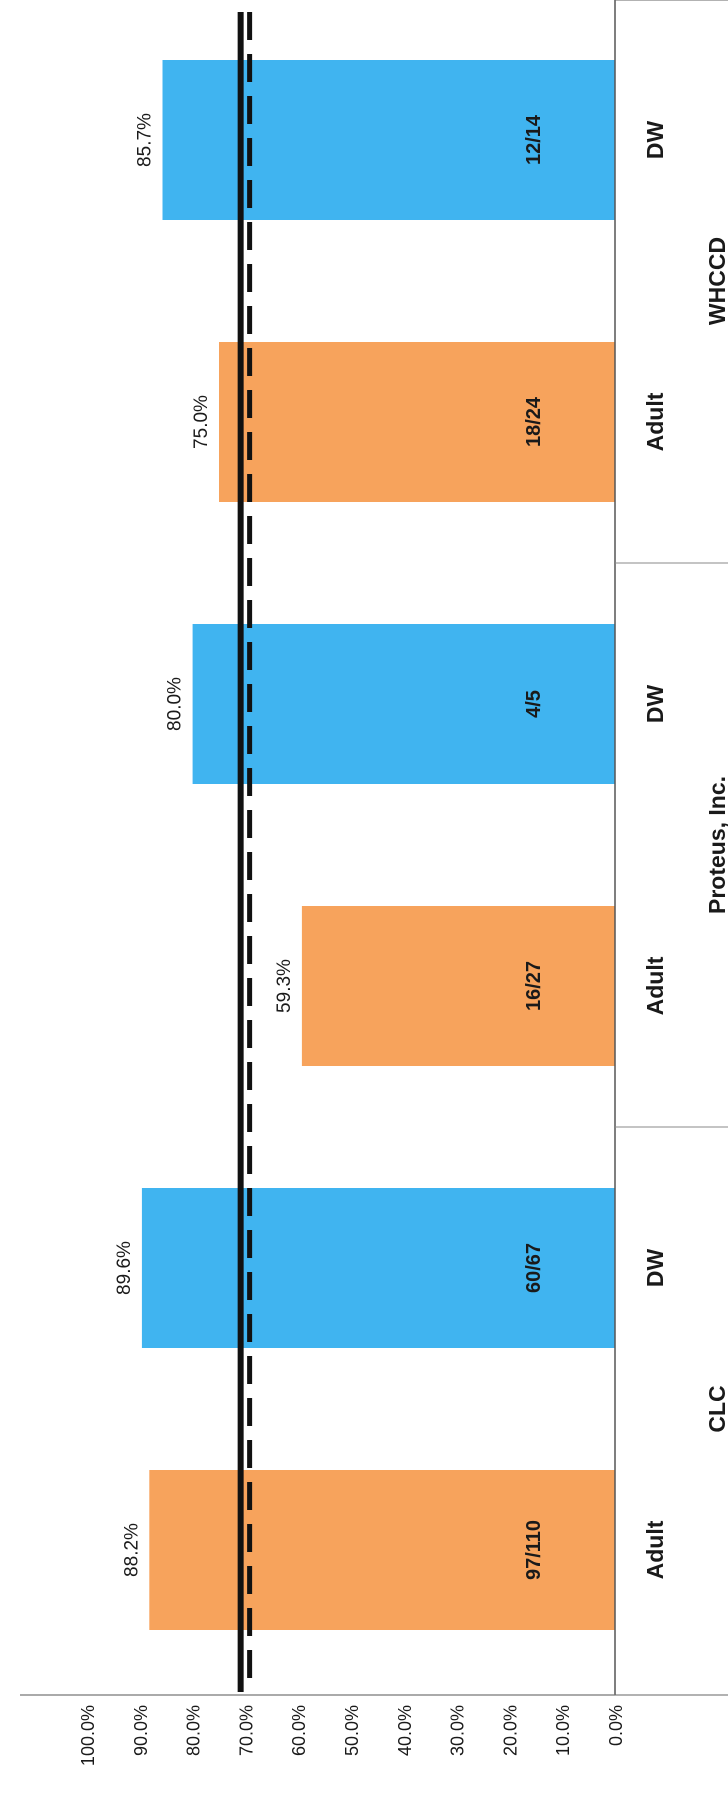 This screenshot has width=728, height=1801. I want to click on y-tick-label: 90.0%, so click(141, 1730).